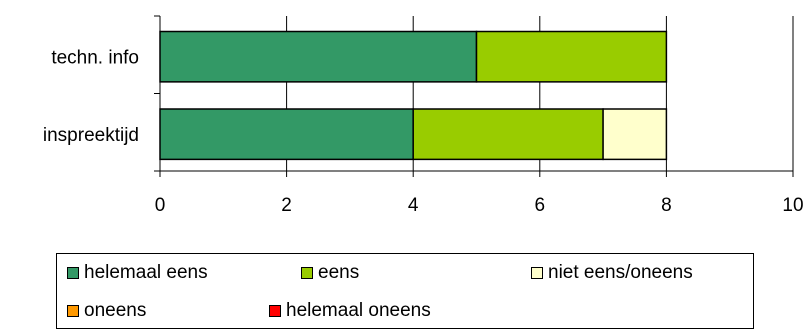 This screenshot has height=331, width=807. Describe the element at coordinates (792, 205) in the screenshot. I see `x-tick-label: 10` at that location.